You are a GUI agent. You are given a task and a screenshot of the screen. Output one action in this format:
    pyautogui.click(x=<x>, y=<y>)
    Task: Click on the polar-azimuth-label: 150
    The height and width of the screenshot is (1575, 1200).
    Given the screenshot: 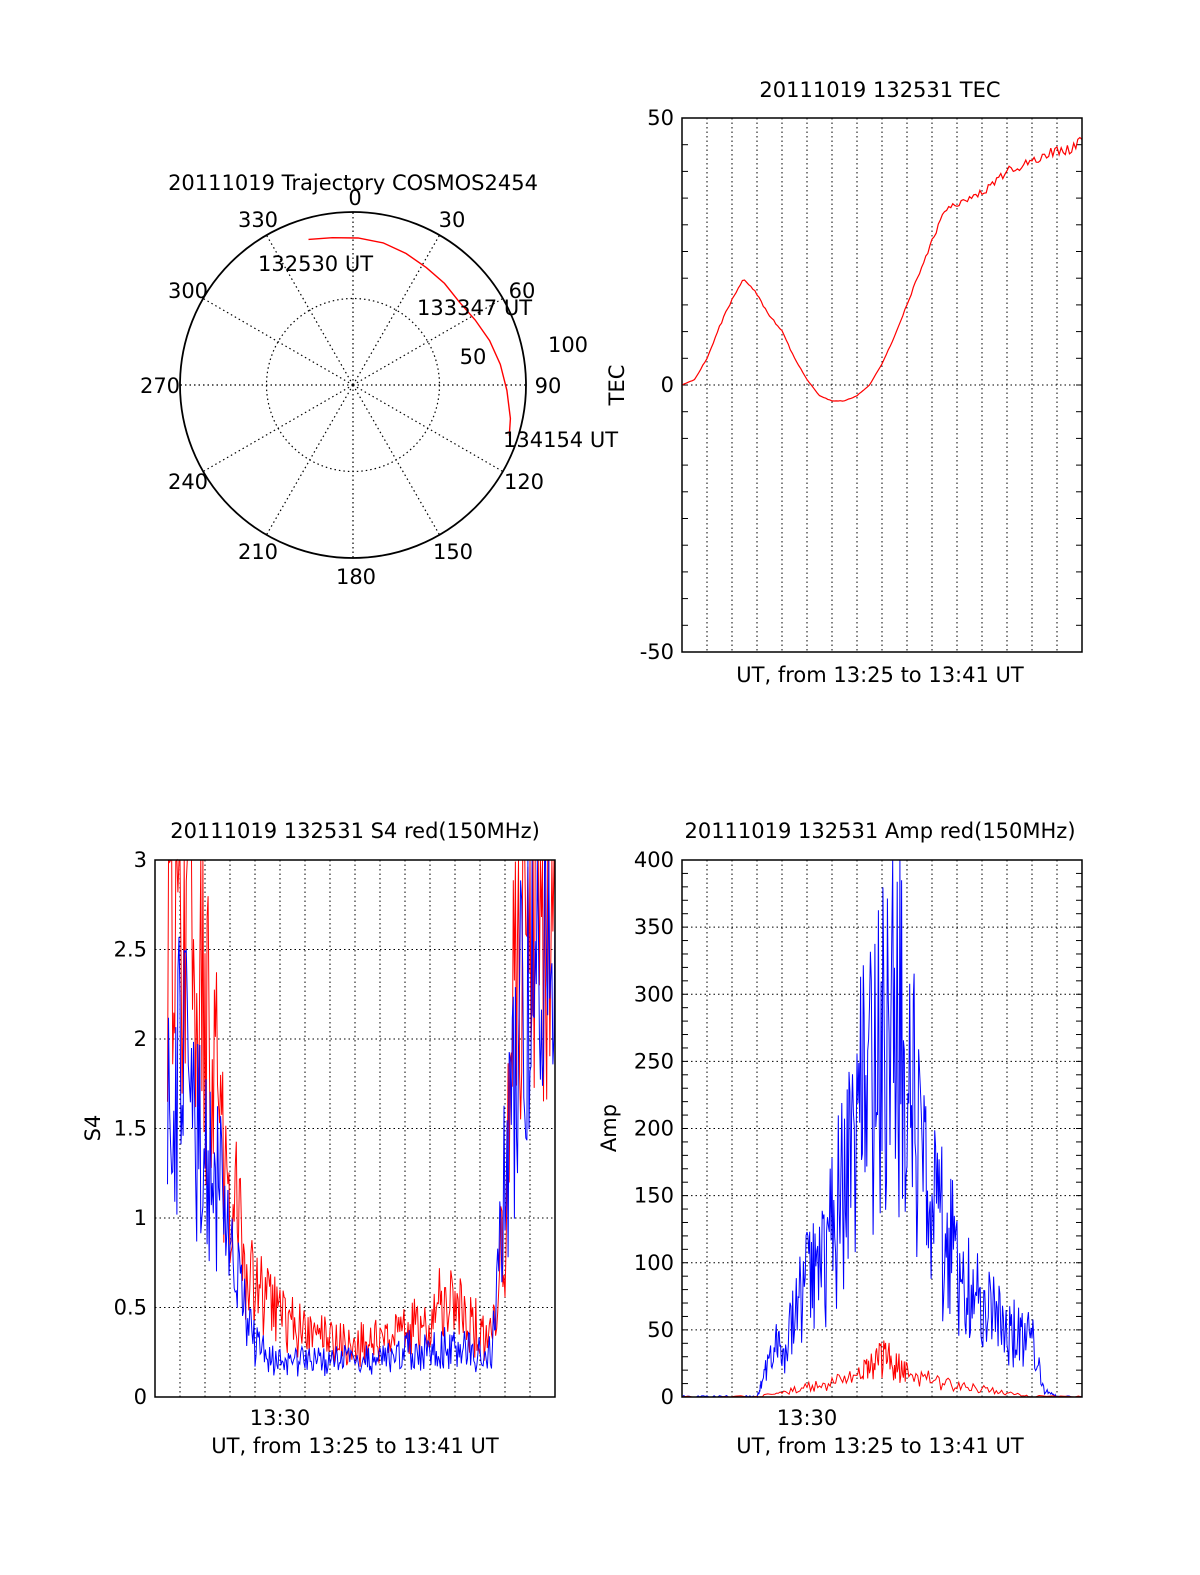 What is the action you would take?
    pyautogui.click(x=453, y=552)
    